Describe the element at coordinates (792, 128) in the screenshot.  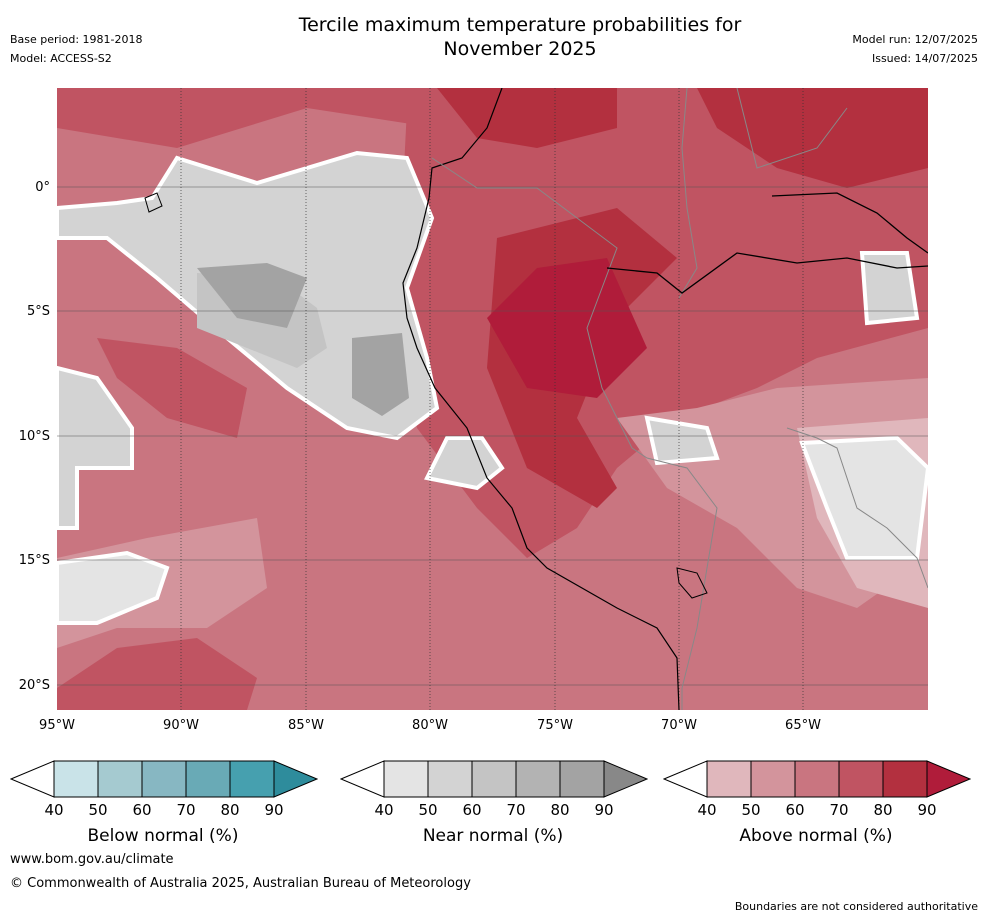
I see `country-border-northeast` at that location.